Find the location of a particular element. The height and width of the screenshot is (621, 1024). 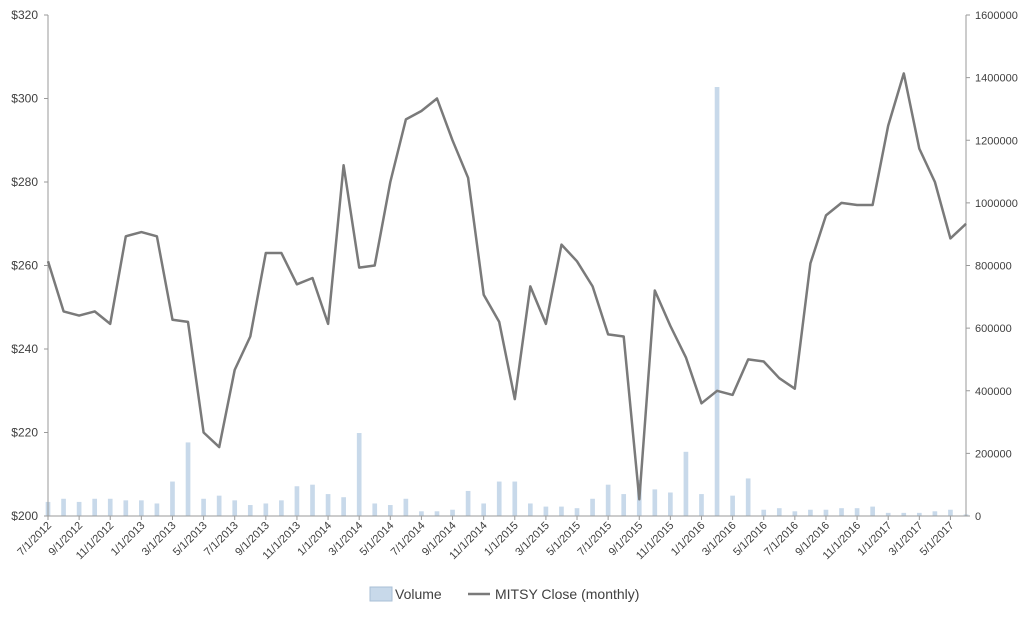

left-tick-label: $320 is located at coordinates (24, 15).